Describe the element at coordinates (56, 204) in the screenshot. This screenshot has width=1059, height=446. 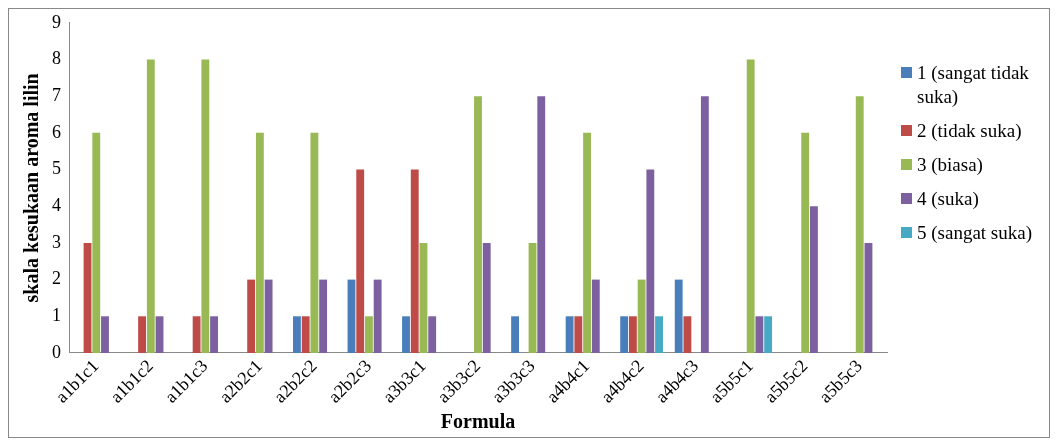
I see `y-tick-label: 4` at that location.